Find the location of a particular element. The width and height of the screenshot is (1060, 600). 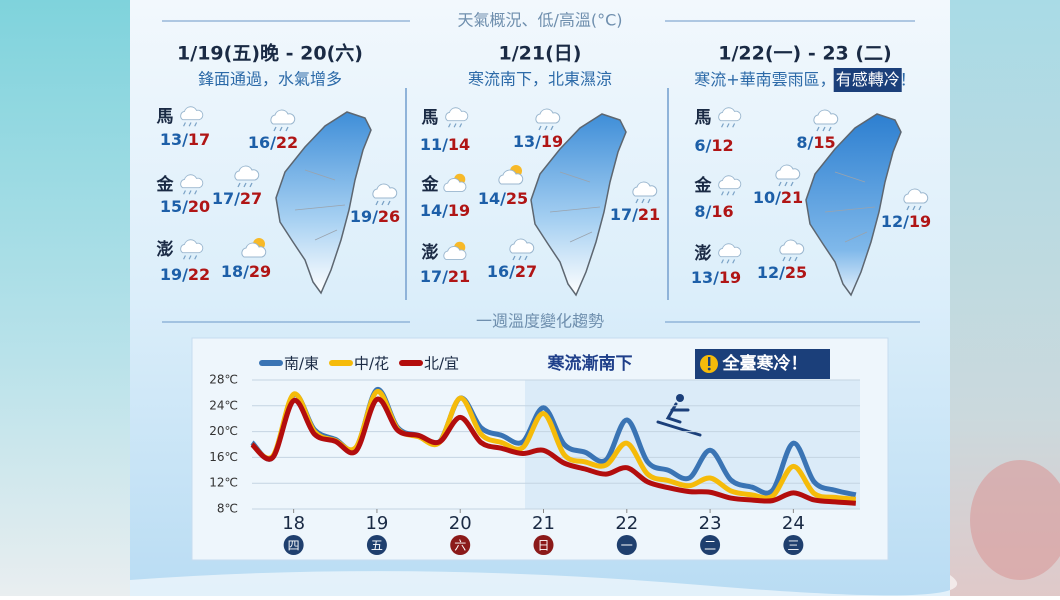

temperature: 19/22 is located at coordinates (185, 274).